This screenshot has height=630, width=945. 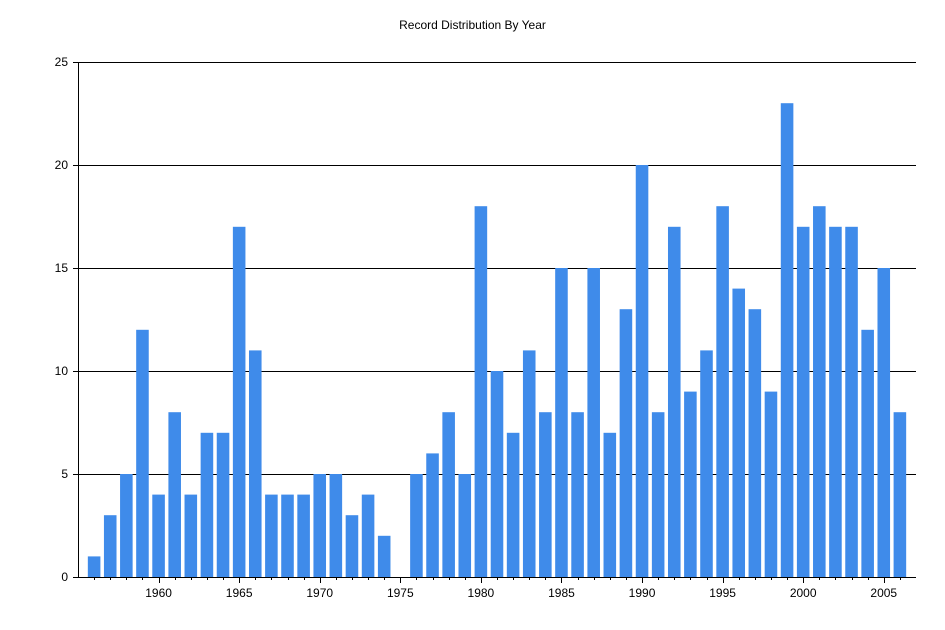 I want to click on x-tick-label: 1960, so click(x=158, y=593).